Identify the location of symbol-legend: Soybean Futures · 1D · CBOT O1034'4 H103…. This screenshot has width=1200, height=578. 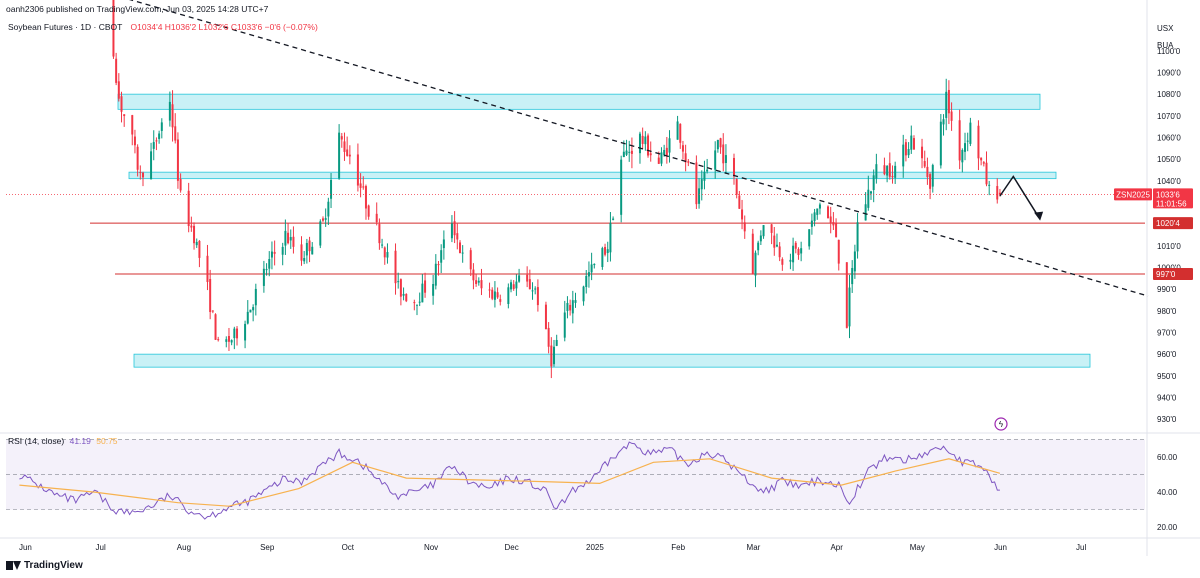
(163, 27).